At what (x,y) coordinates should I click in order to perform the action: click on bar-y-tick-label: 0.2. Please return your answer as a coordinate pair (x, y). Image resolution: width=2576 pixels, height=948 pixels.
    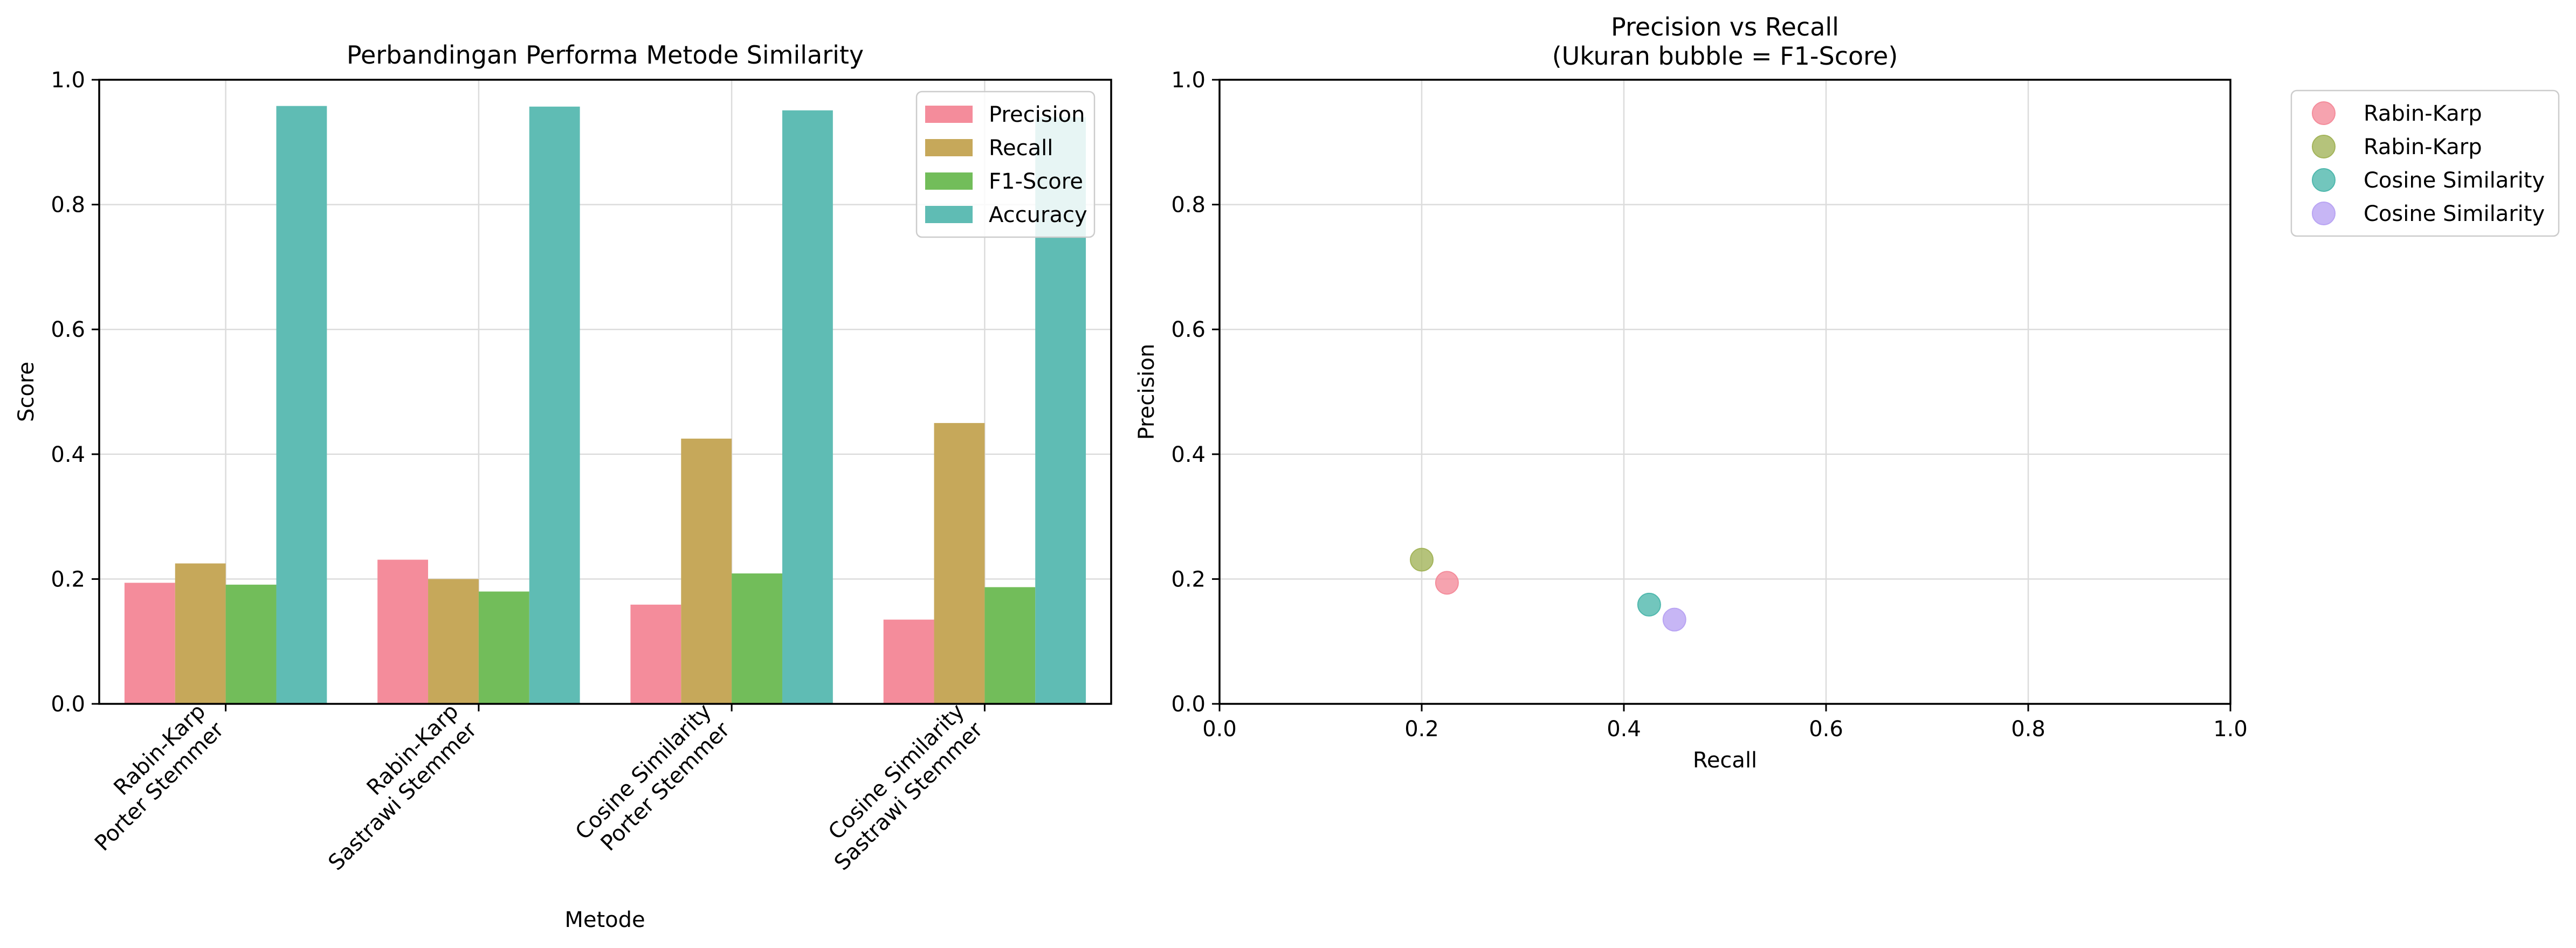
    Looking at the image, I should click on (68, 579).